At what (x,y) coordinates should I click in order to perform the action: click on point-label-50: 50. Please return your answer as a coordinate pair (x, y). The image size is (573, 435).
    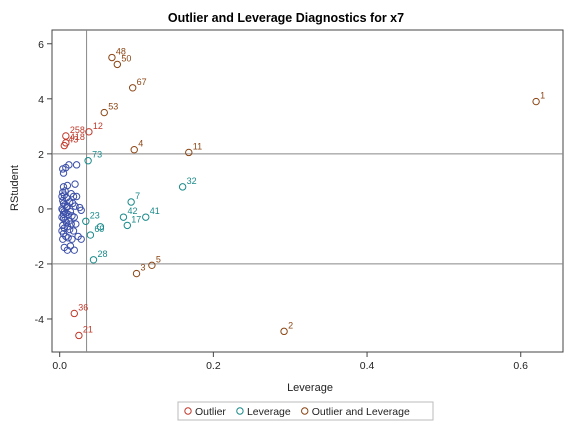
    Looking at the image, I should click on (126, 58).